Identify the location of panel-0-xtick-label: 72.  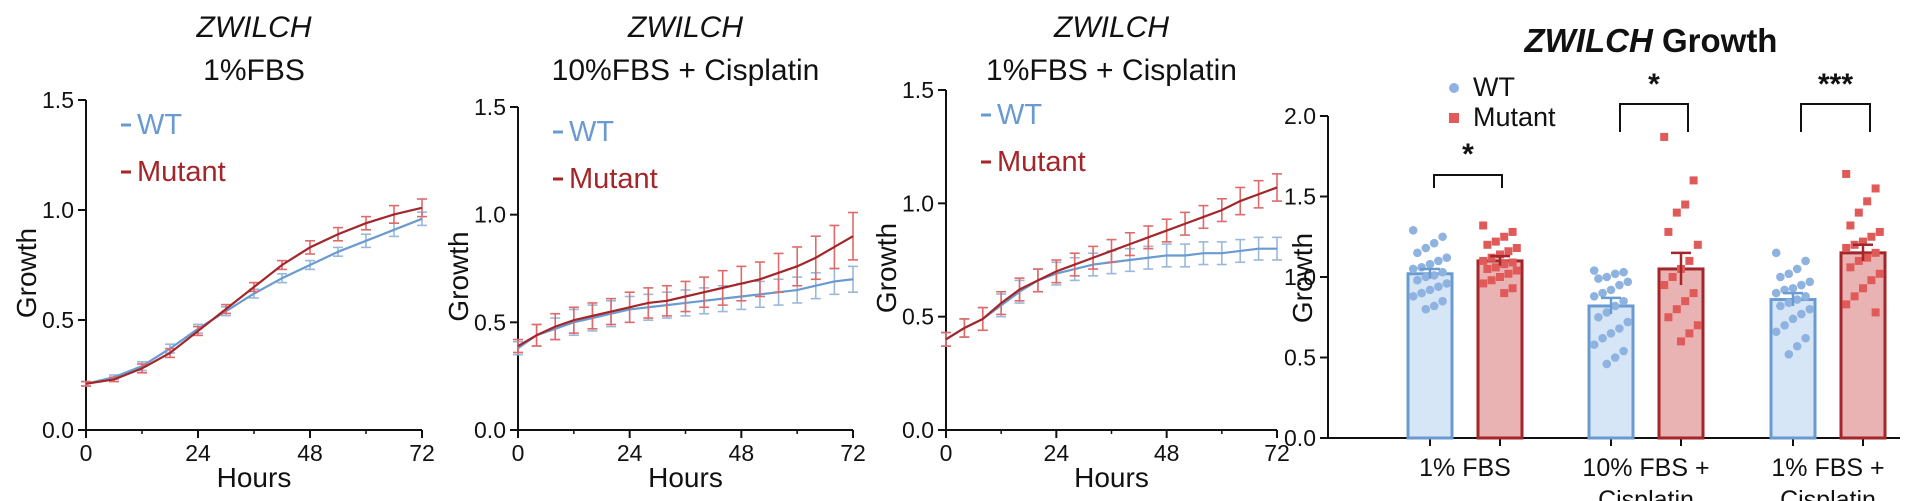
(422, 453).